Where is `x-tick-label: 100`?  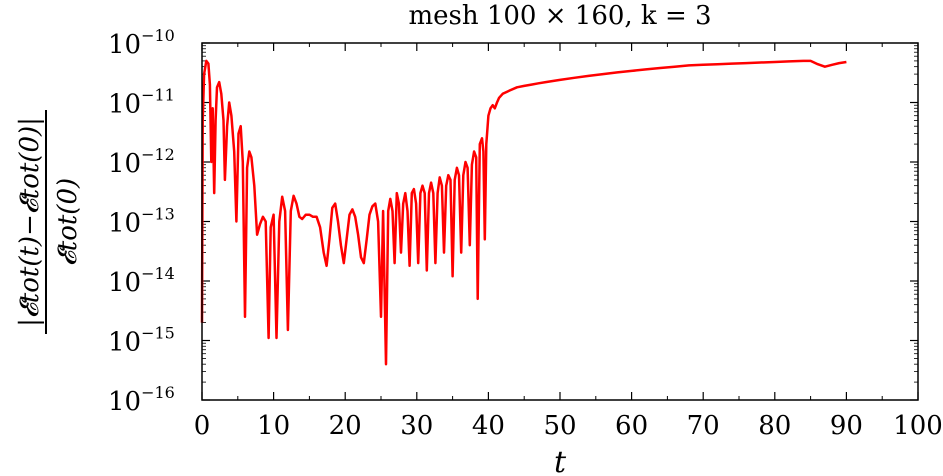
x-tick-label: 100 is located at coordinates (918, 426).